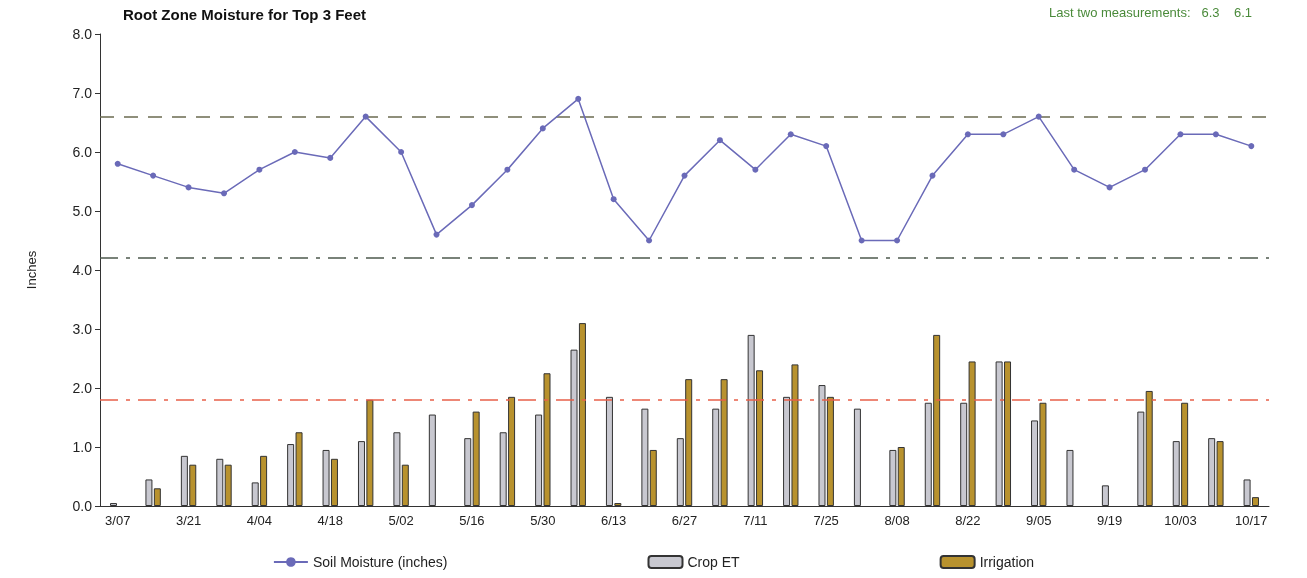 This screenshot has height=578, width=1307. What do you see at coordinates (543, 520) in the screenshot?
I see `x-tick-label: 5/30` at bounding box center [543, 520].